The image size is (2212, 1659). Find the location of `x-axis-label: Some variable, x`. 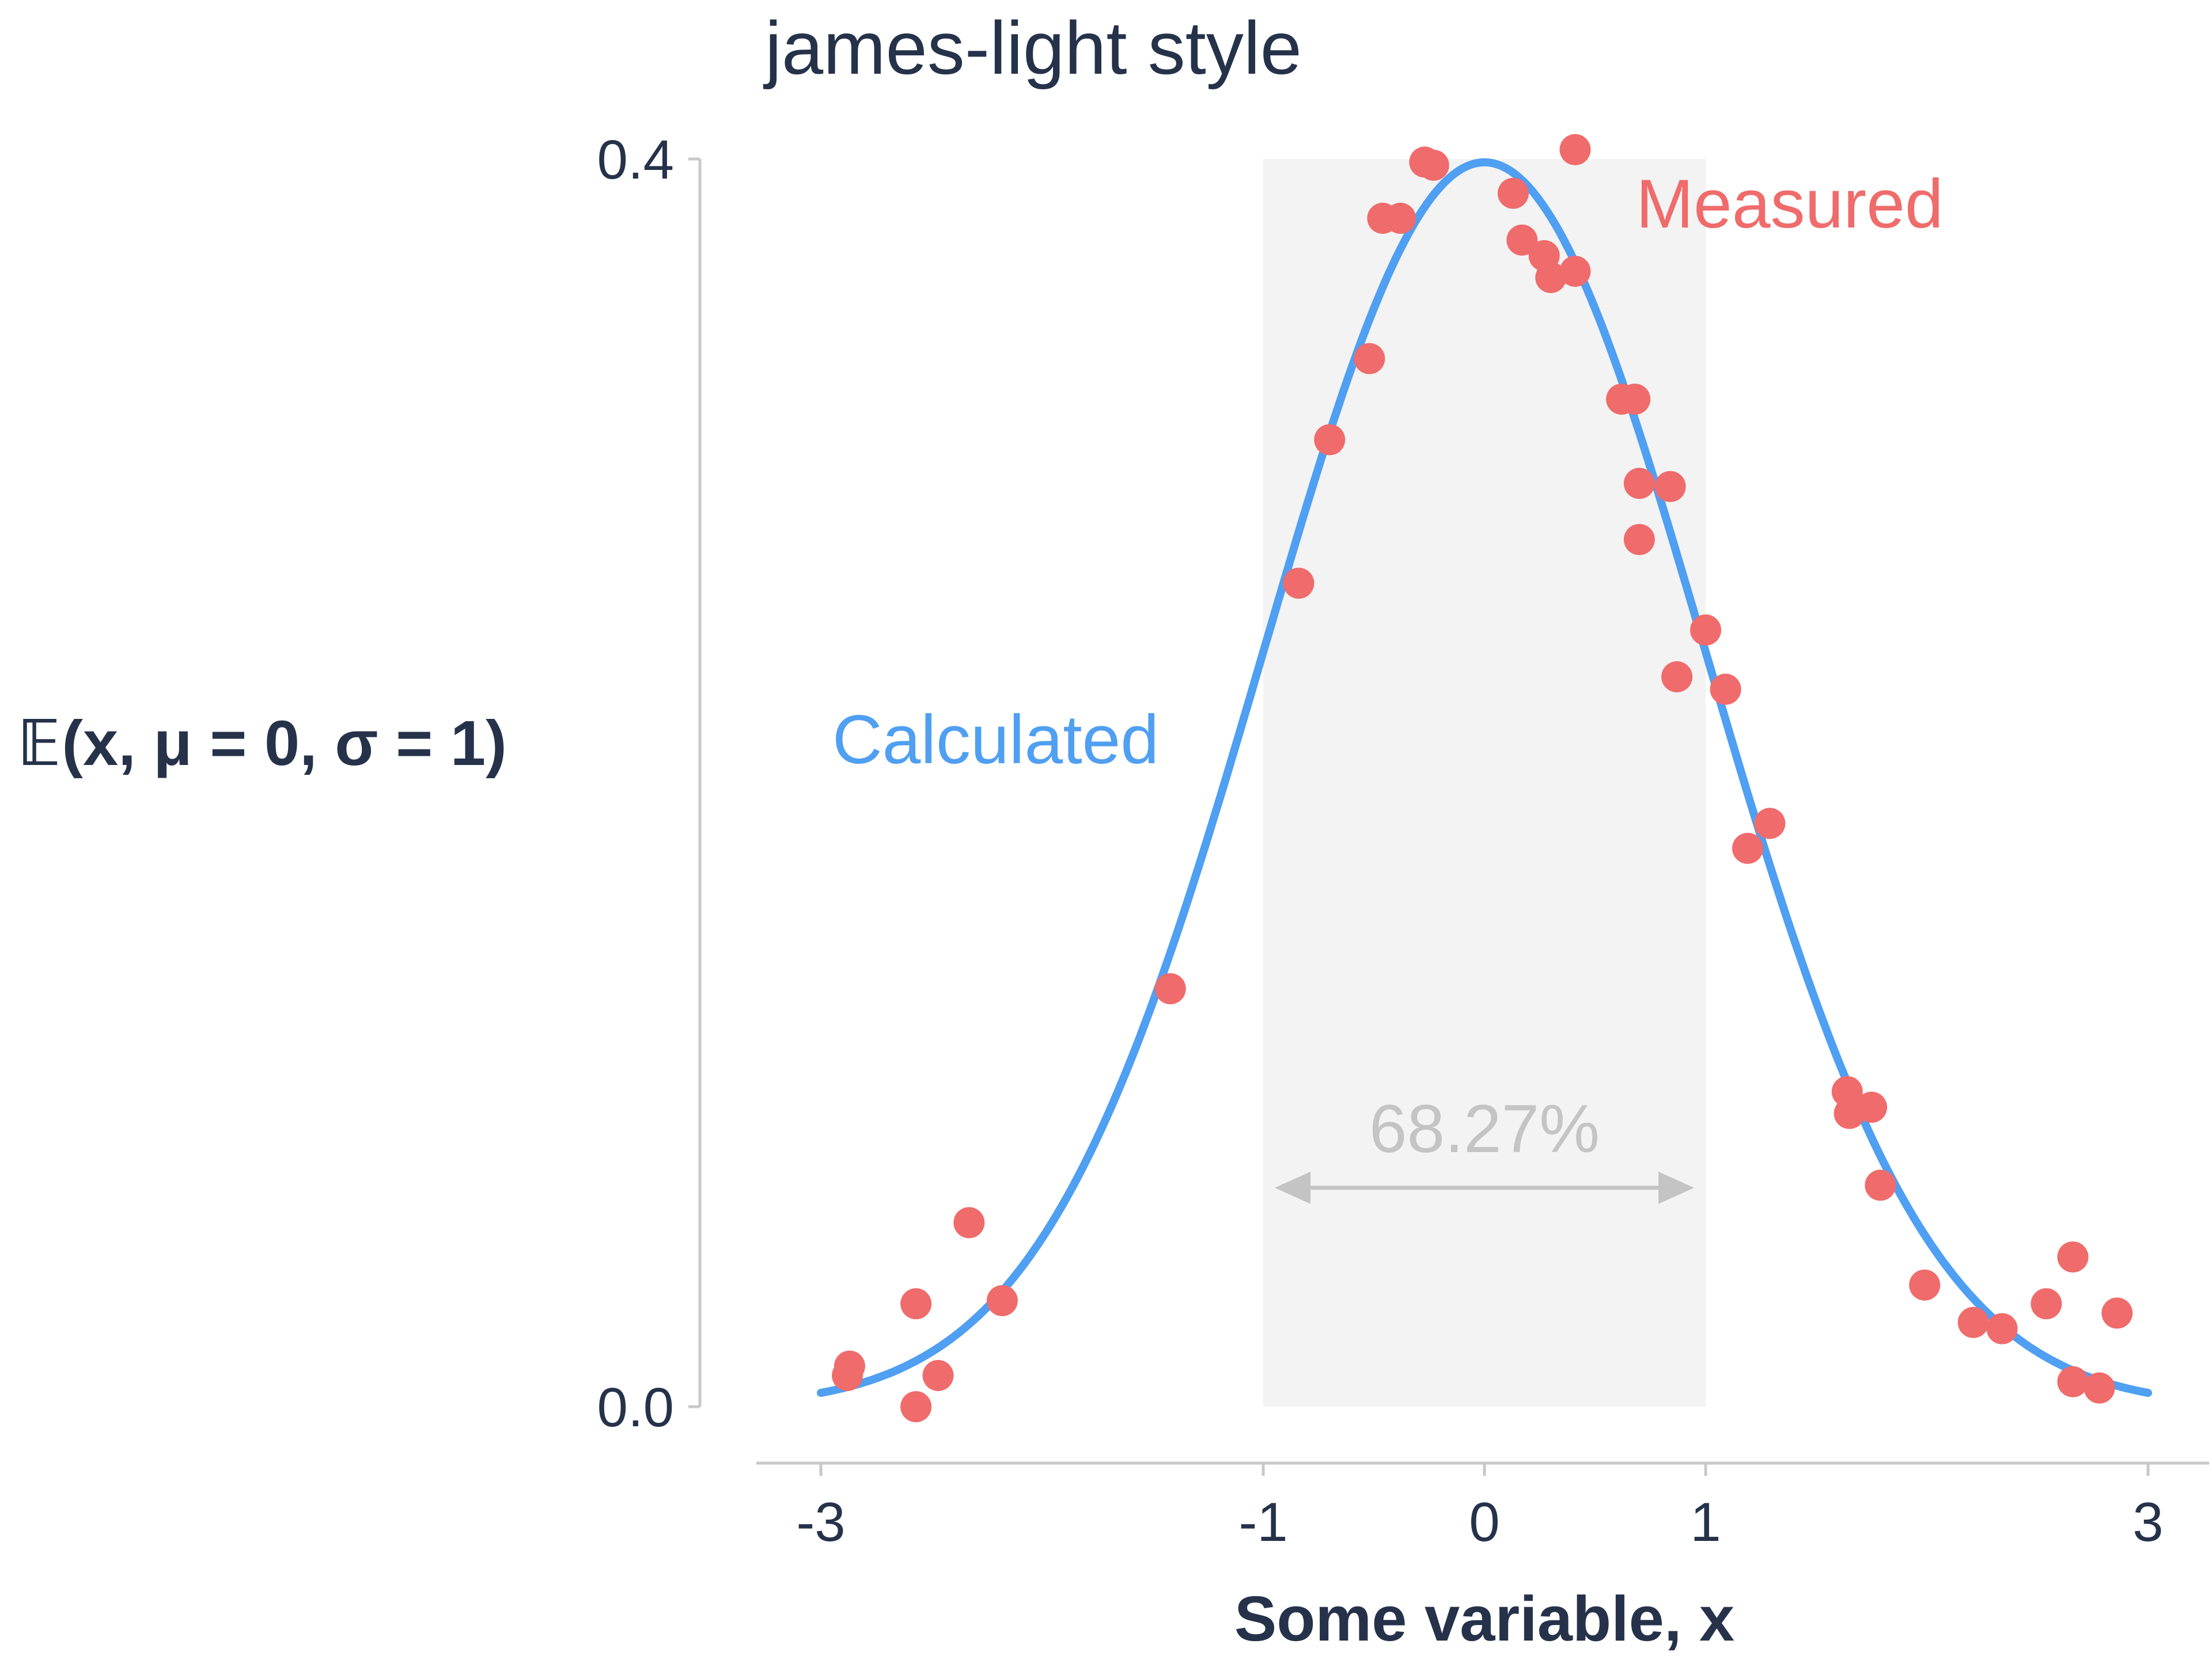

x-axis-label: Some variable, x is located at coordinates (1484, 1619).